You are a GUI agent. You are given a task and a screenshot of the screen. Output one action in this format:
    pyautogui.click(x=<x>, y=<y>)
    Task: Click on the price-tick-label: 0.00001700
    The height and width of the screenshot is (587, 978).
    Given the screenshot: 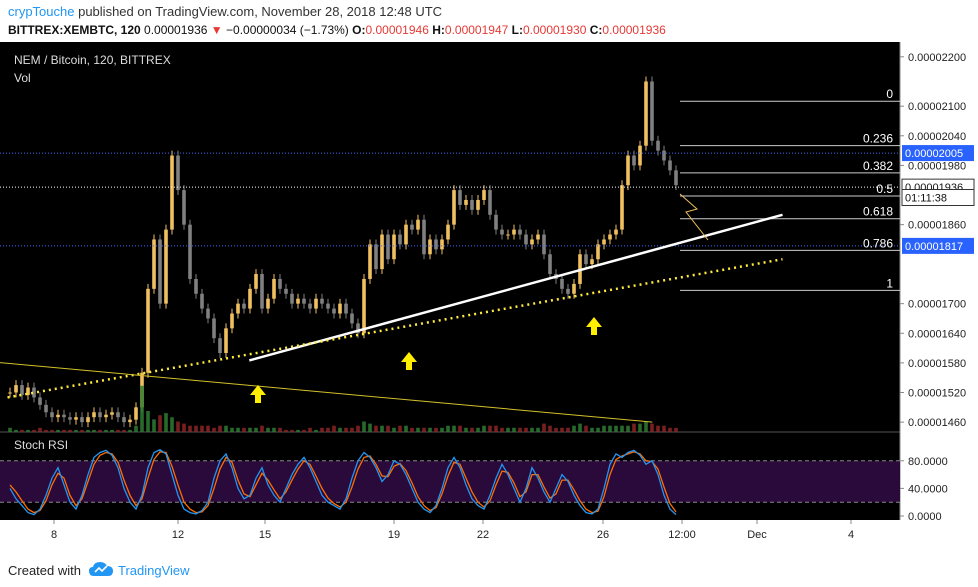 What is the action you would take?
    pyautogui.click(x=937, y=305)
    